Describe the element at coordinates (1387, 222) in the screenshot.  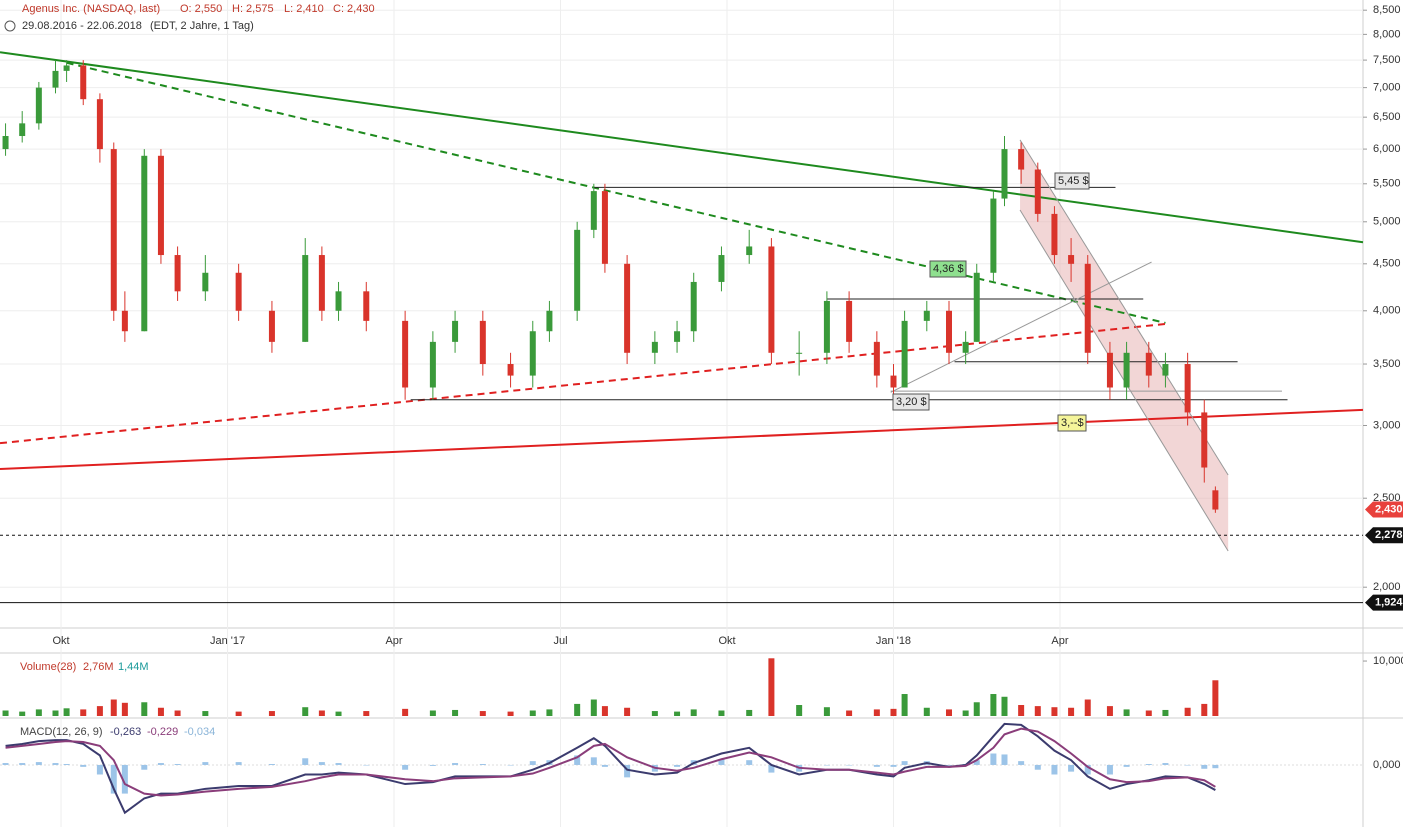
I see `y-tick-label: 5,000` at that location.